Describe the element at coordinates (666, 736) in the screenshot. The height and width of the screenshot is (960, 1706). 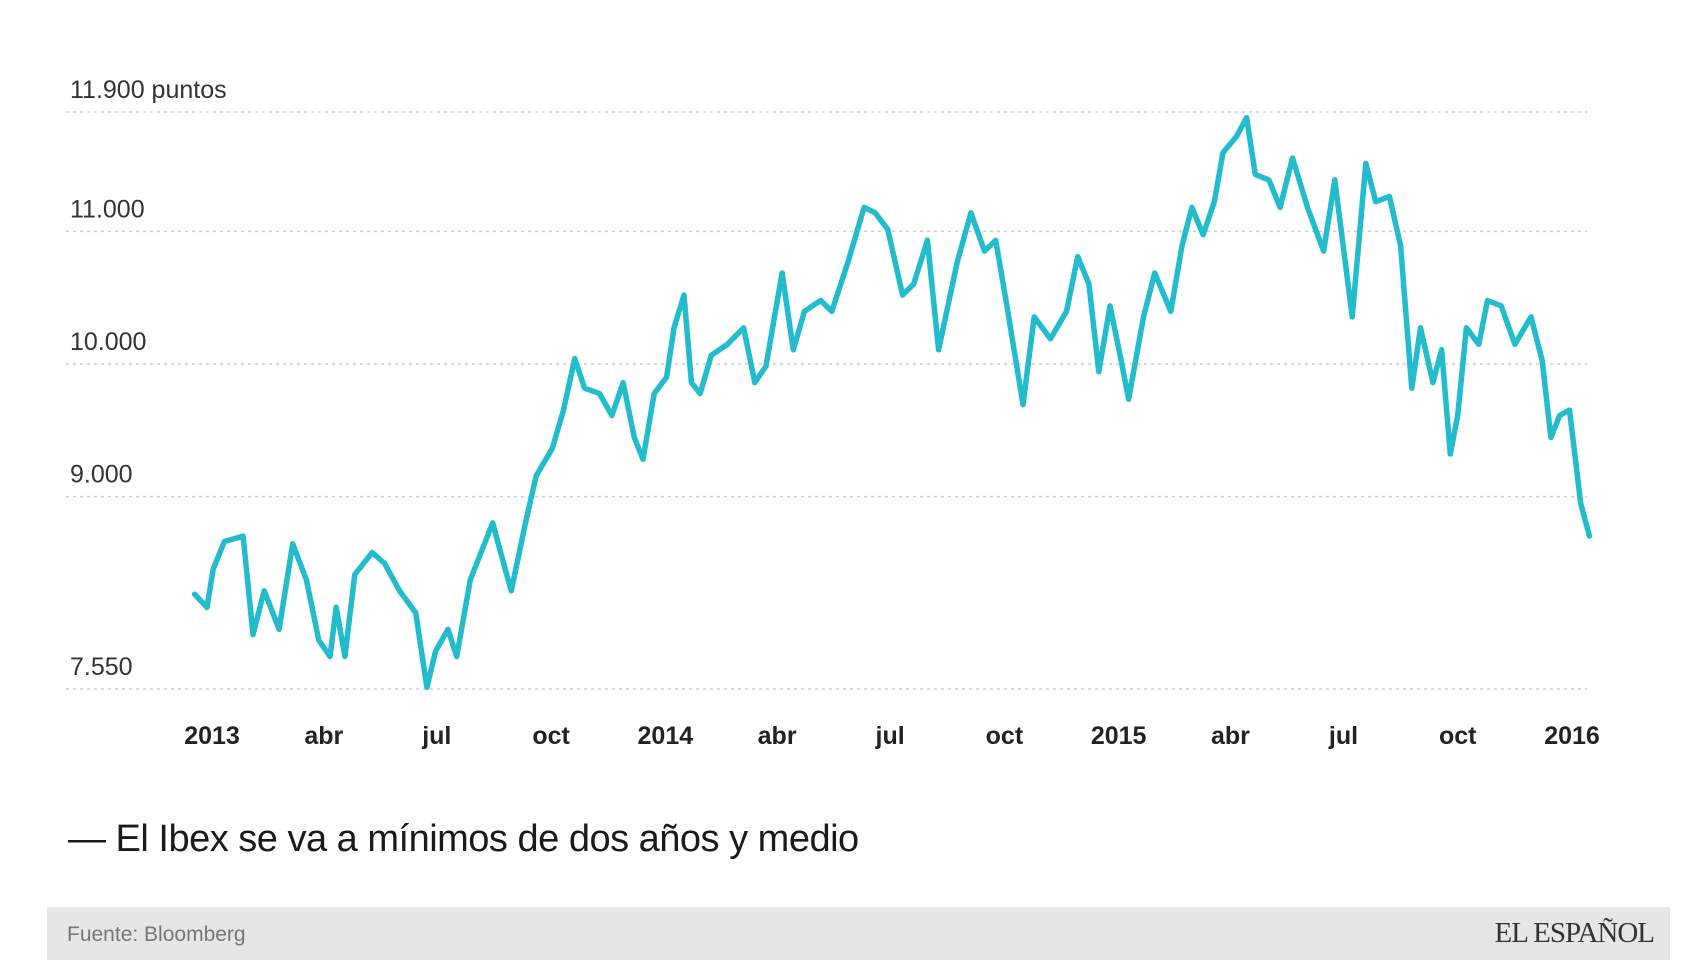
I see `x-tick-label: 2014` at that location.